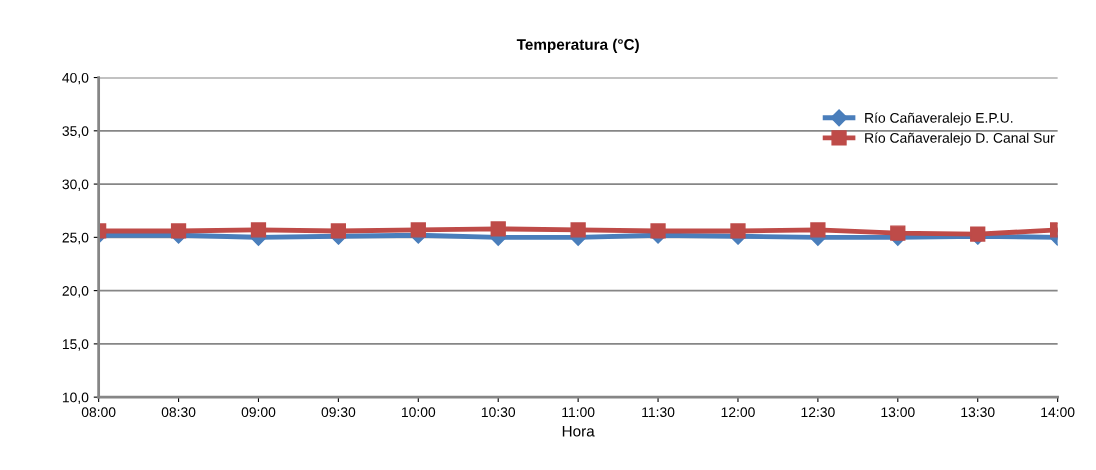 This screenshot has height=470, width=1096. What do you see at coordinates (75, 185) in the screenshot?
I see `y-tick-label: 30,0` at bounding box center [75, 185].